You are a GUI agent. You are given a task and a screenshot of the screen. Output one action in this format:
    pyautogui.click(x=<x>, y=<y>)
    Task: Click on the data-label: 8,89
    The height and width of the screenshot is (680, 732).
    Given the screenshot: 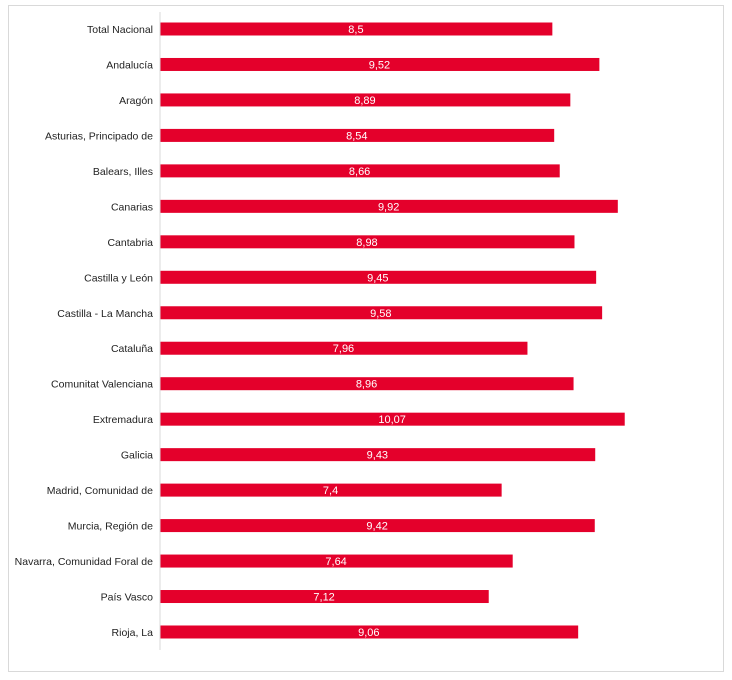 What is the action you would take?
    pyautogui.click(x=364, y=101)
    